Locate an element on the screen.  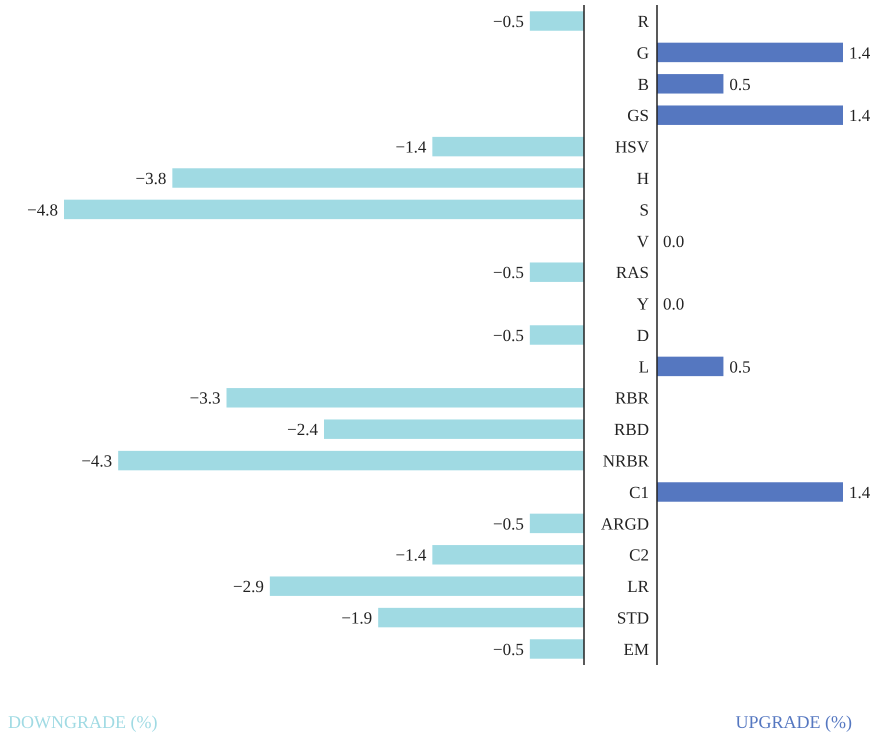
y-tick-label: C2 is located at coordinates (639, 555).